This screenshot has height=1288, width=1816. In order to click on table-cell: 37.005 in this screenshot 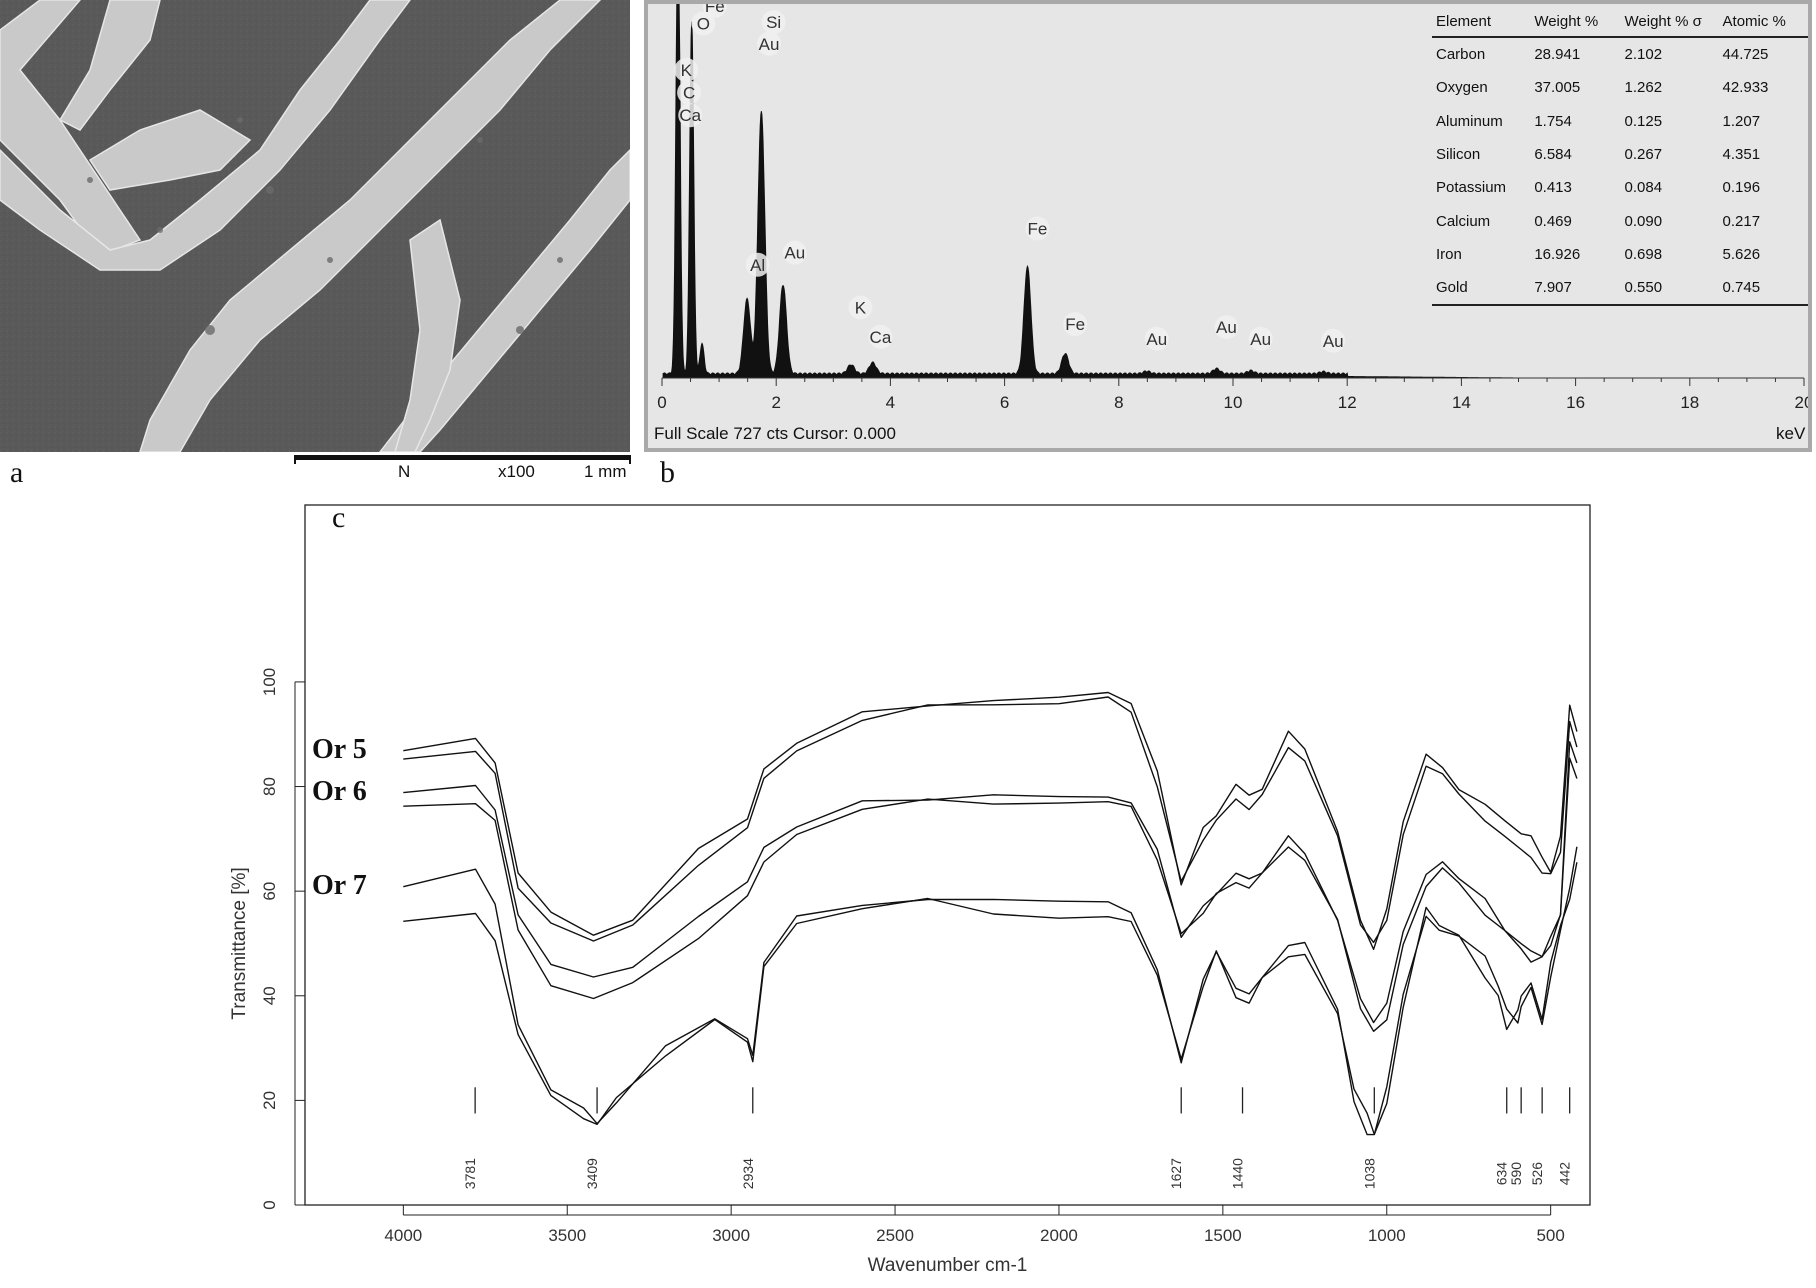, I will do `click(1557, 88)`.